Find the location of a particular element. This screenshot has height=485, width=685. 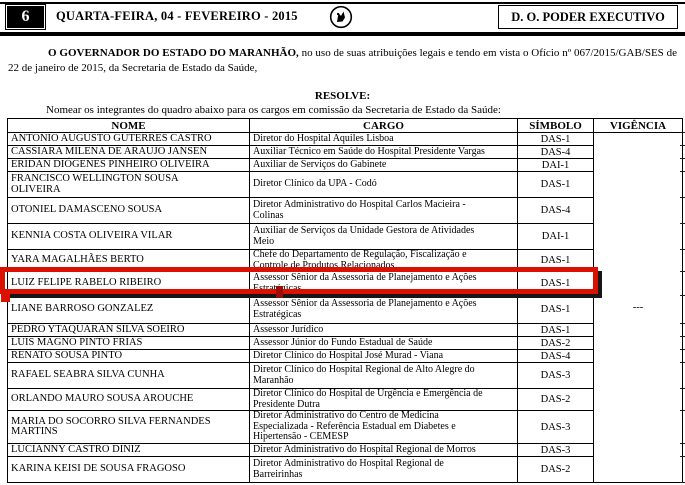

vigencia-cell: --- is located at coordinates (638, 307).